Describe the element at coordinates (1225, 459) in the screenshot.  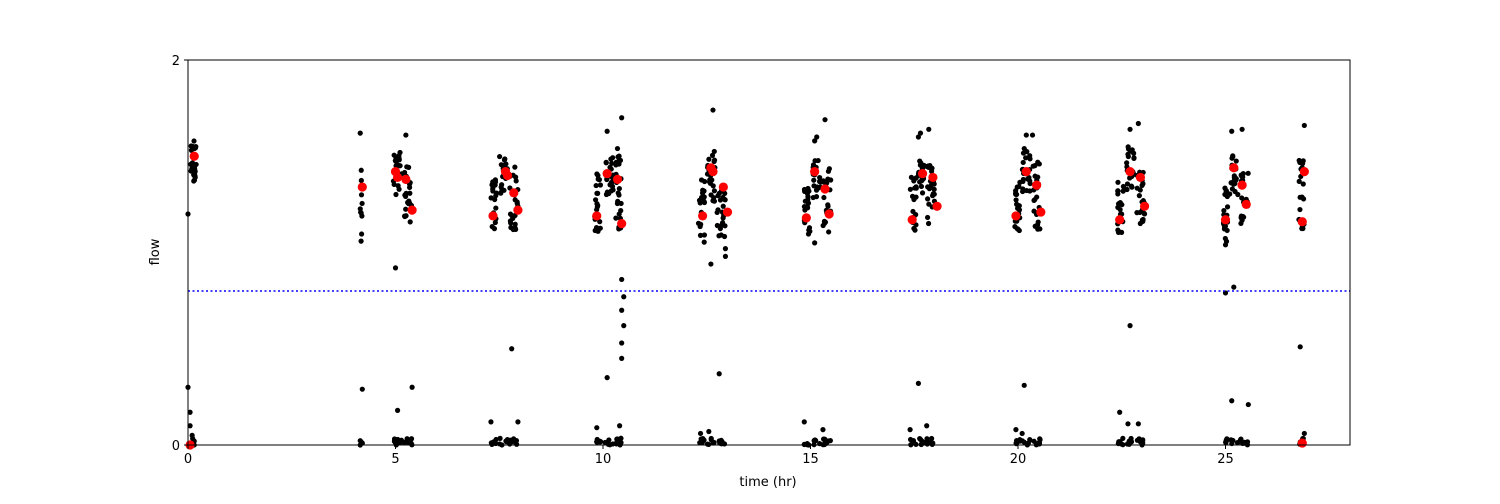
I see `x-tick-label: 25` at that location.